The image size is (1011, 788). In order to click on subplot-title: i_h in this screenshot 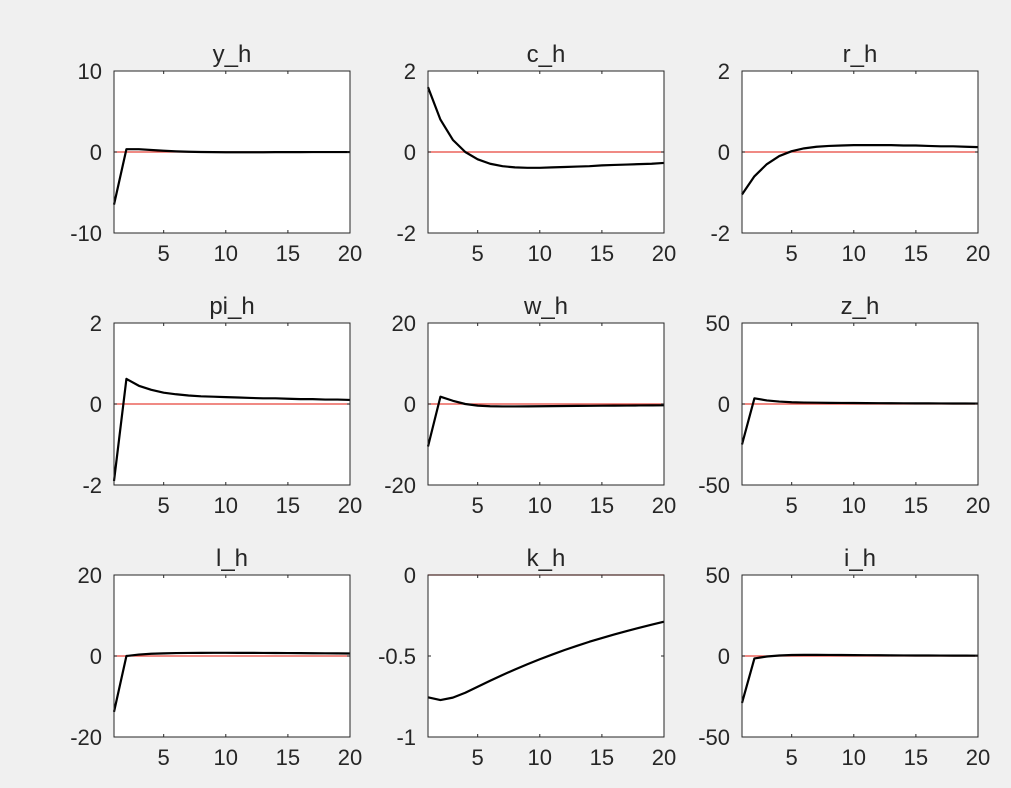, I will do `click(860, 558)`.